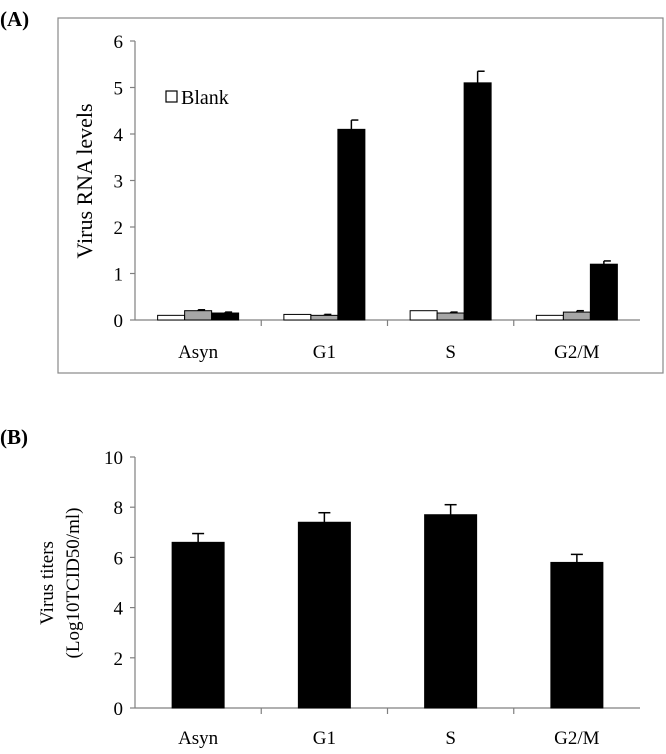  What do you see at coordinates (119, 609) in the screenshot?
I see `chart-b-y-tick-label: 4` at bounding box center [119, 609].